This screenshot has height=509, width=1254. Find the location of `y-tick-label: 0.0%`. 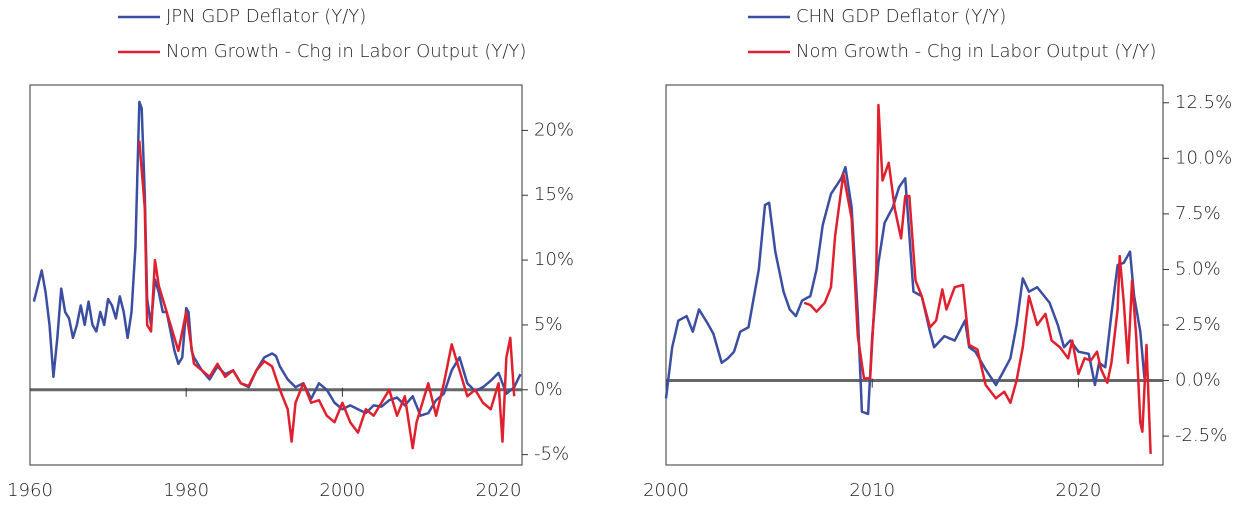

y-tick-label: 0.0% is located at coordinates (1198, 380).